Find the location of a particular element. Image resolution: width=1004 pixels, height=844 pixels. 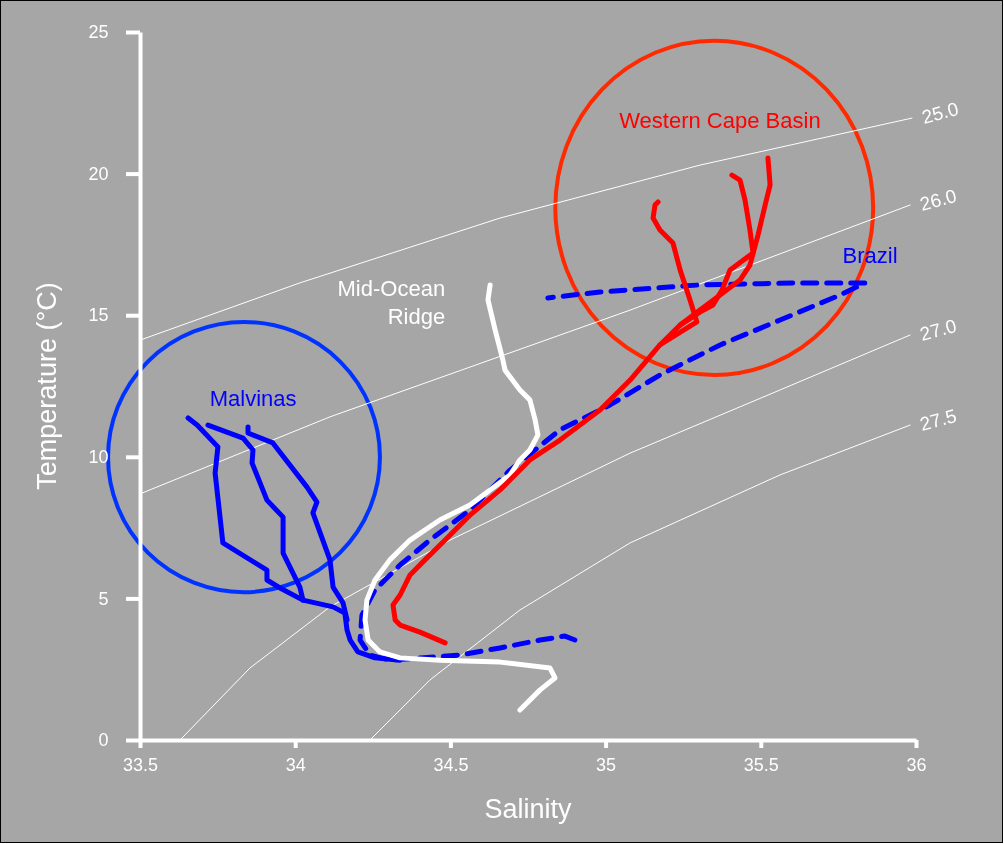

x-tick-label: 35.5 is located at coordinates (761, 764).